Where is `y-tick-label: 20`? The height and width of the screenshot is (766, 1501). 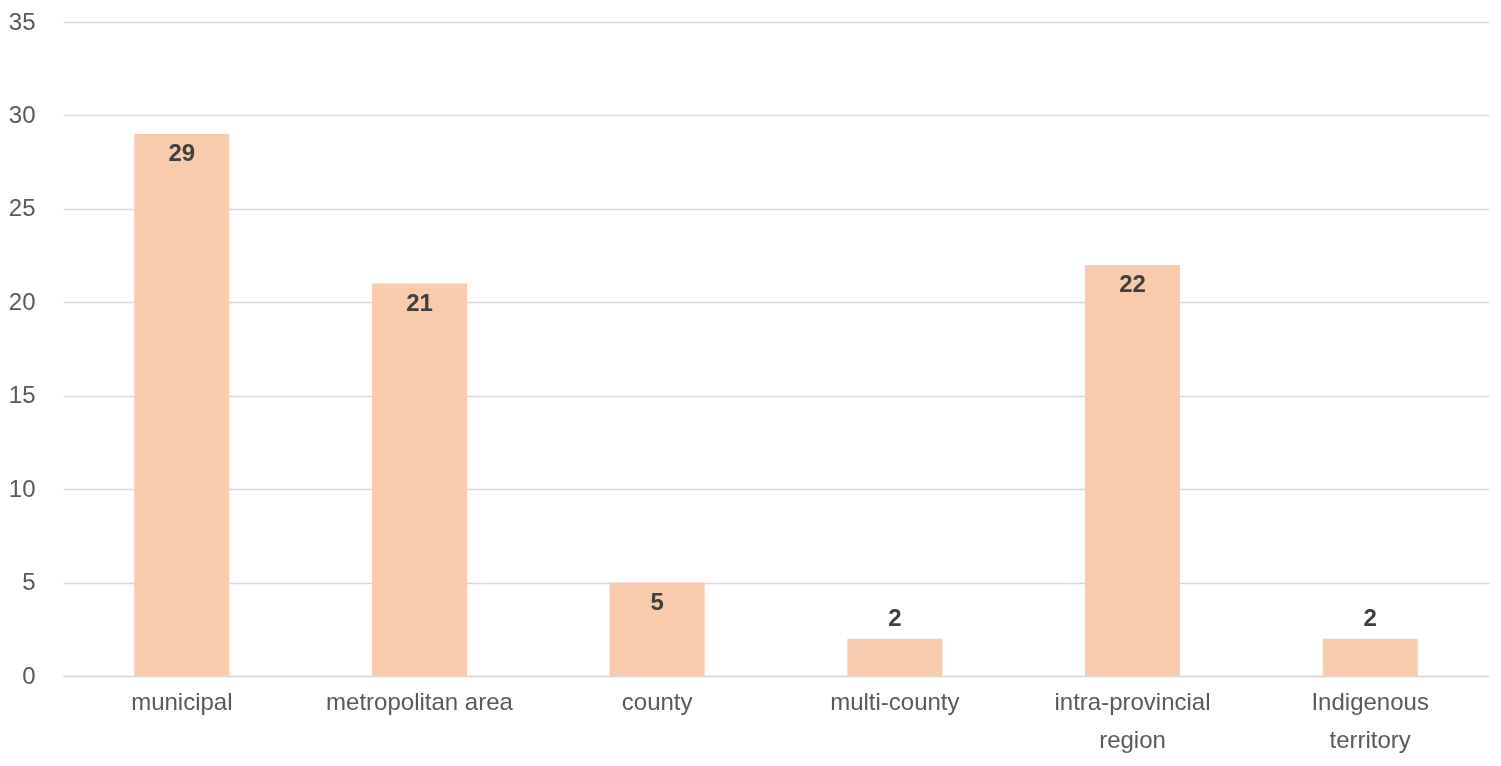 y-tick-label: 20 is located at coordinates (22, 301).